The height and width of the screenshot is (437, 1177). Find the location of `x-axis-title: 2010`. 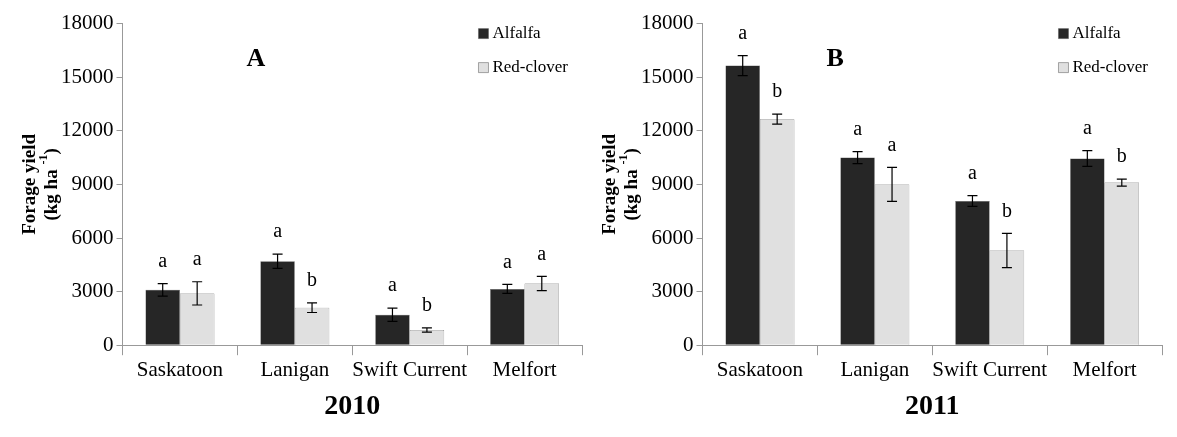

x-axis-title: 2010 is located at coordinates (352, 405).